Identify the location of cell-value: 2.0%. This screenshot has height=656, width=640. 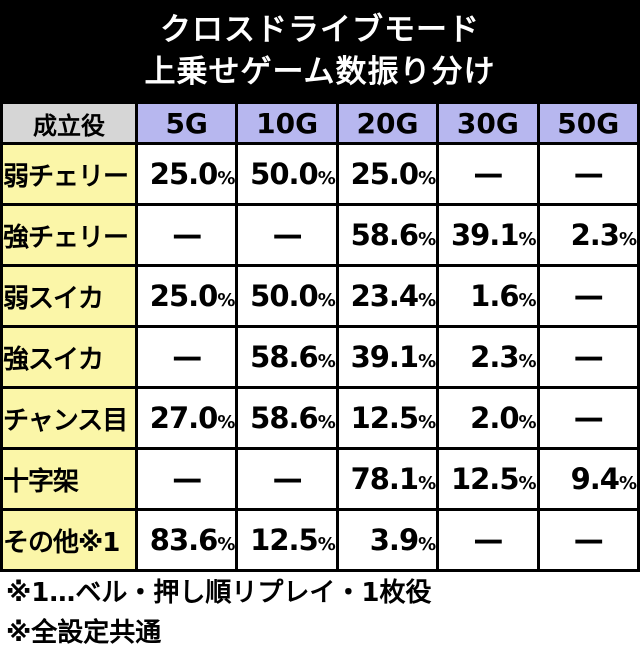
(488, 418).